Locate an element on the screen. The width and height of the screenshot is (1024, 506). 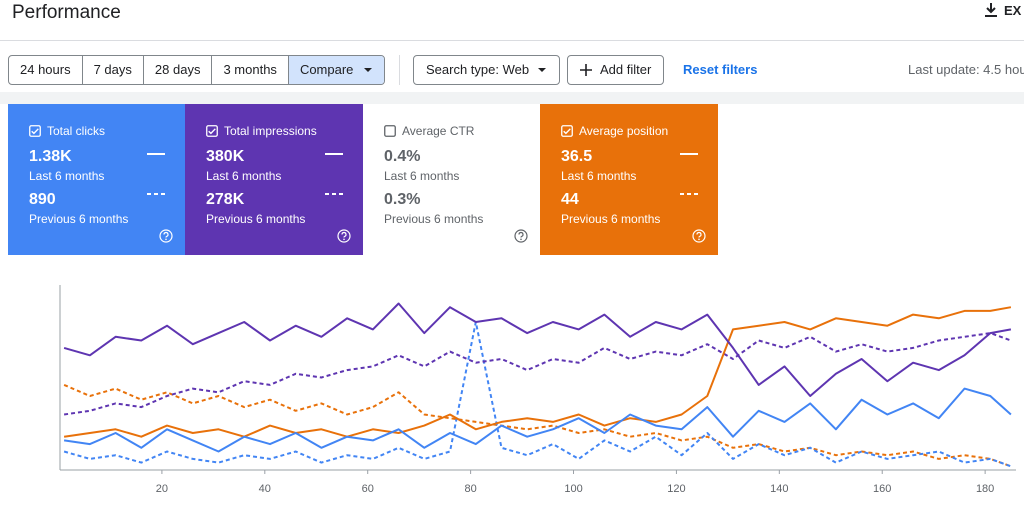
card-header: Total impressions is located at coordinates (284, 131).